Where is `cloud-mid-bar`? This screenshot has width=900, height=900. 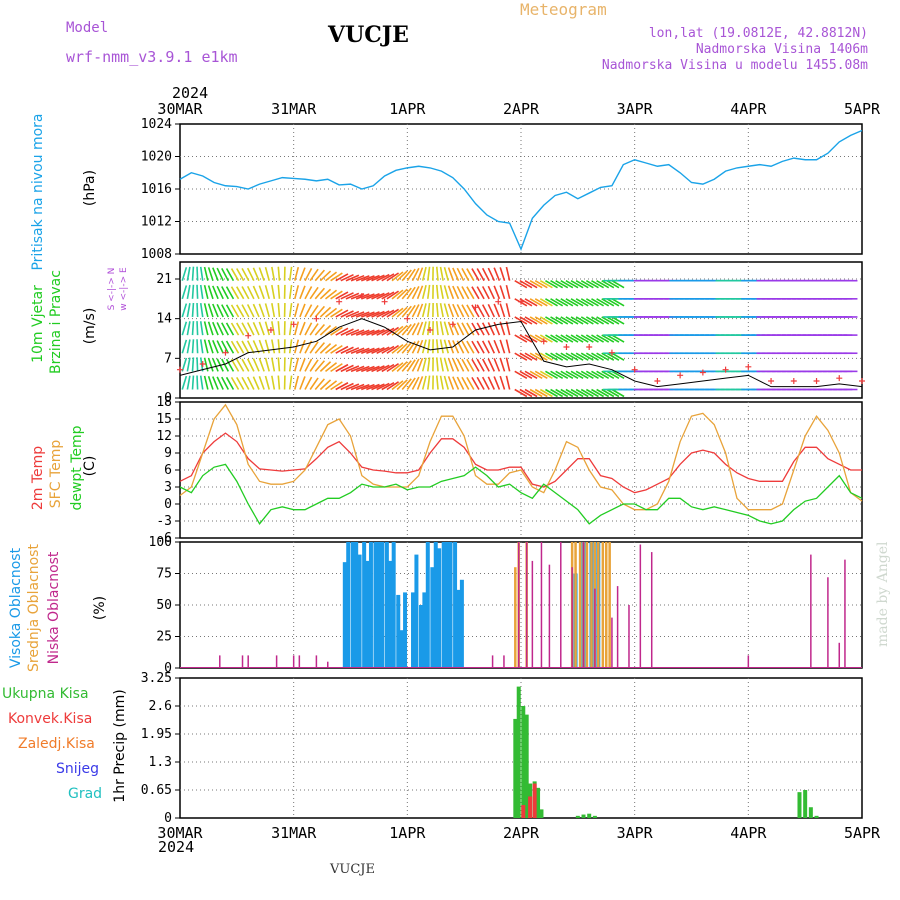
cloud-mid-bar is located at coordinates (598, 605).